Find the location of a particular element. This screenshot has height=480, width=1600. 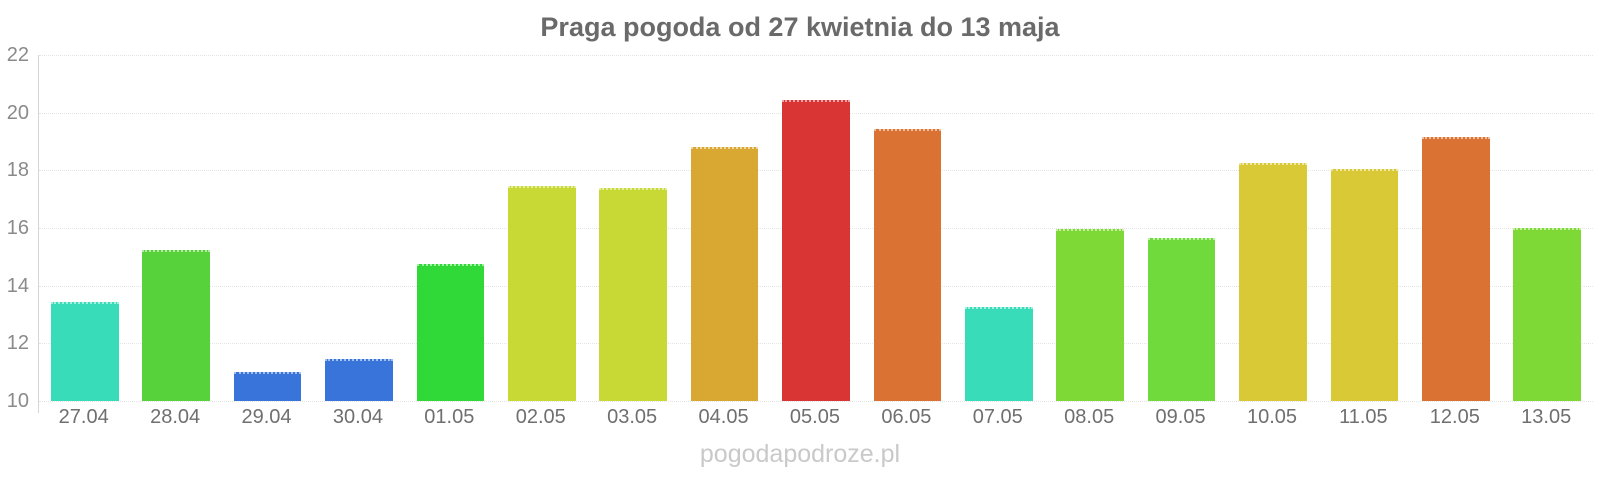

chart-title: Praga pogoda od 27 kwietnia do 13 maja is located at coordinates (800, 27).